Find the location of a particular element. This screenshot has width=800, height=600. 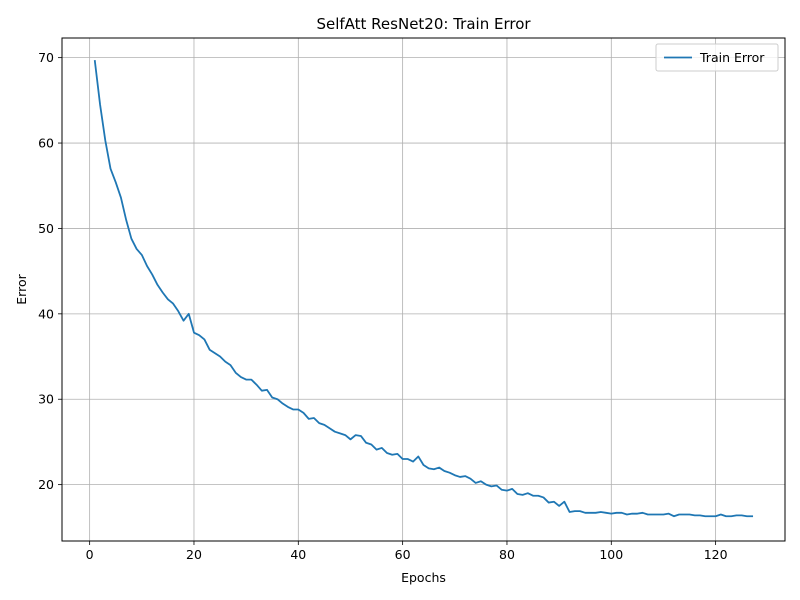

x-tick-label: 40 is located at coordinates (298, 554).